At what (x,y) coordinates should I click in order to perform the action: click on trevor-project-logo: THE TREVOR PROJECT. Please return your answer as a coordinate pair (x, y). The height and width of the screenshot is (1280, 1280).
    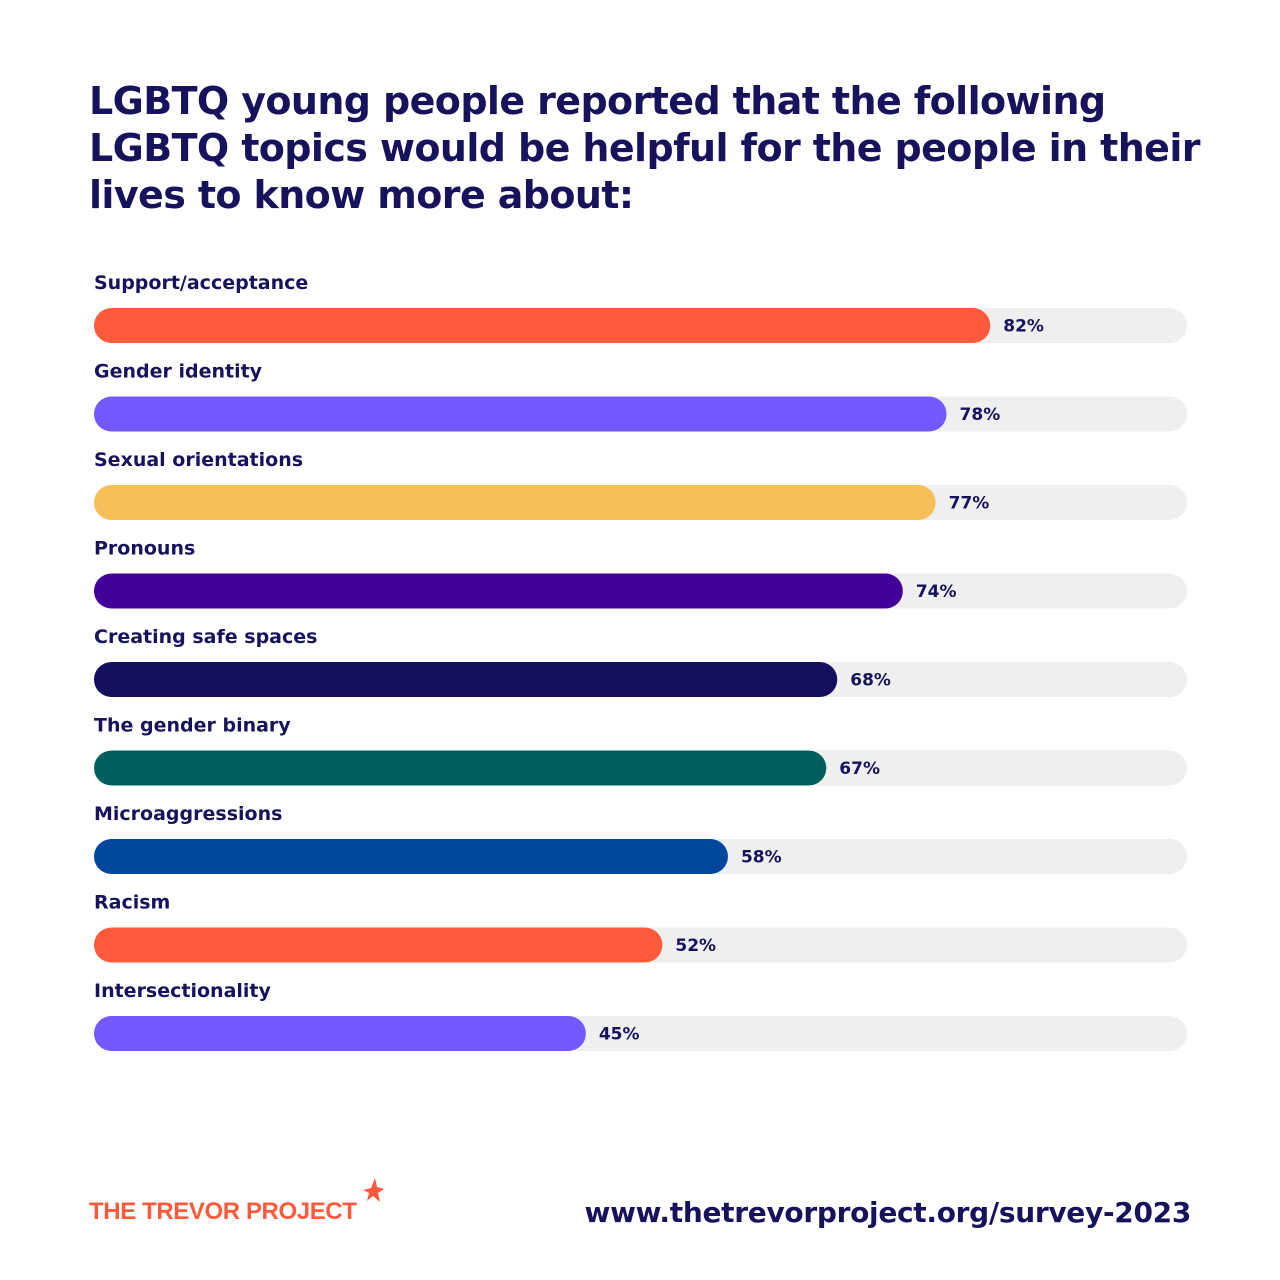
    Looking at the image, I should click on (236, 1203).